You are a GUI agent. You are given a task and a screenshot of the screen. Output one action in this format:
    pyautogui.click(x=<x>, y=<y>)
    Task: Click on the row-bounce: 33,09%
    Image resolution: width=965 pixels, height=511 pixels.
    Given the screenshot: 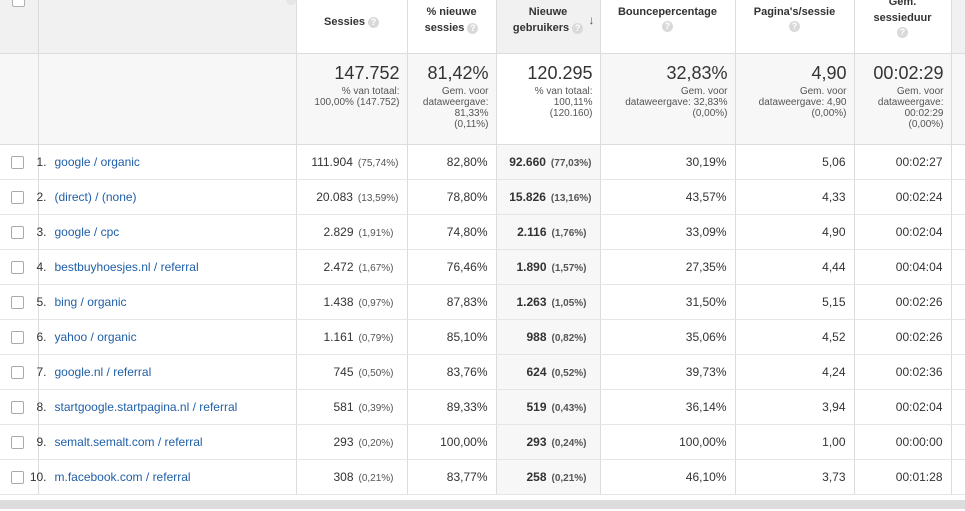 What is the action you would take?
    pyautogui.click(x=668, y=232)
    